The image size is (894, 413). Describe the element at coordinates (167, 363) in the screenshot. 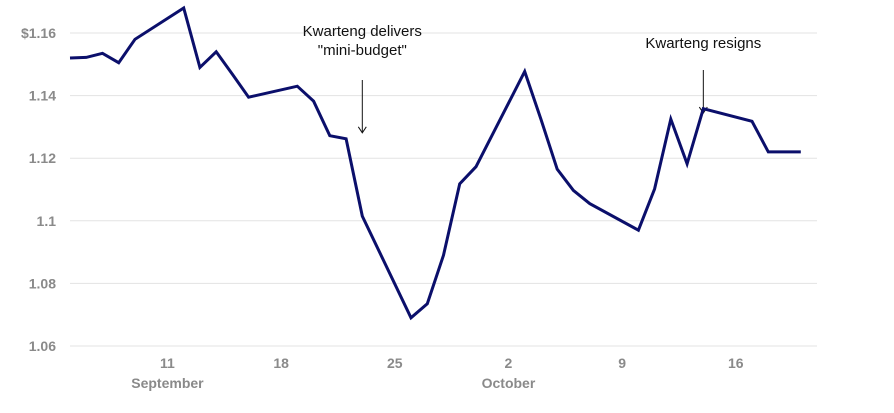

I see `x-tick-label: 11` at that location.